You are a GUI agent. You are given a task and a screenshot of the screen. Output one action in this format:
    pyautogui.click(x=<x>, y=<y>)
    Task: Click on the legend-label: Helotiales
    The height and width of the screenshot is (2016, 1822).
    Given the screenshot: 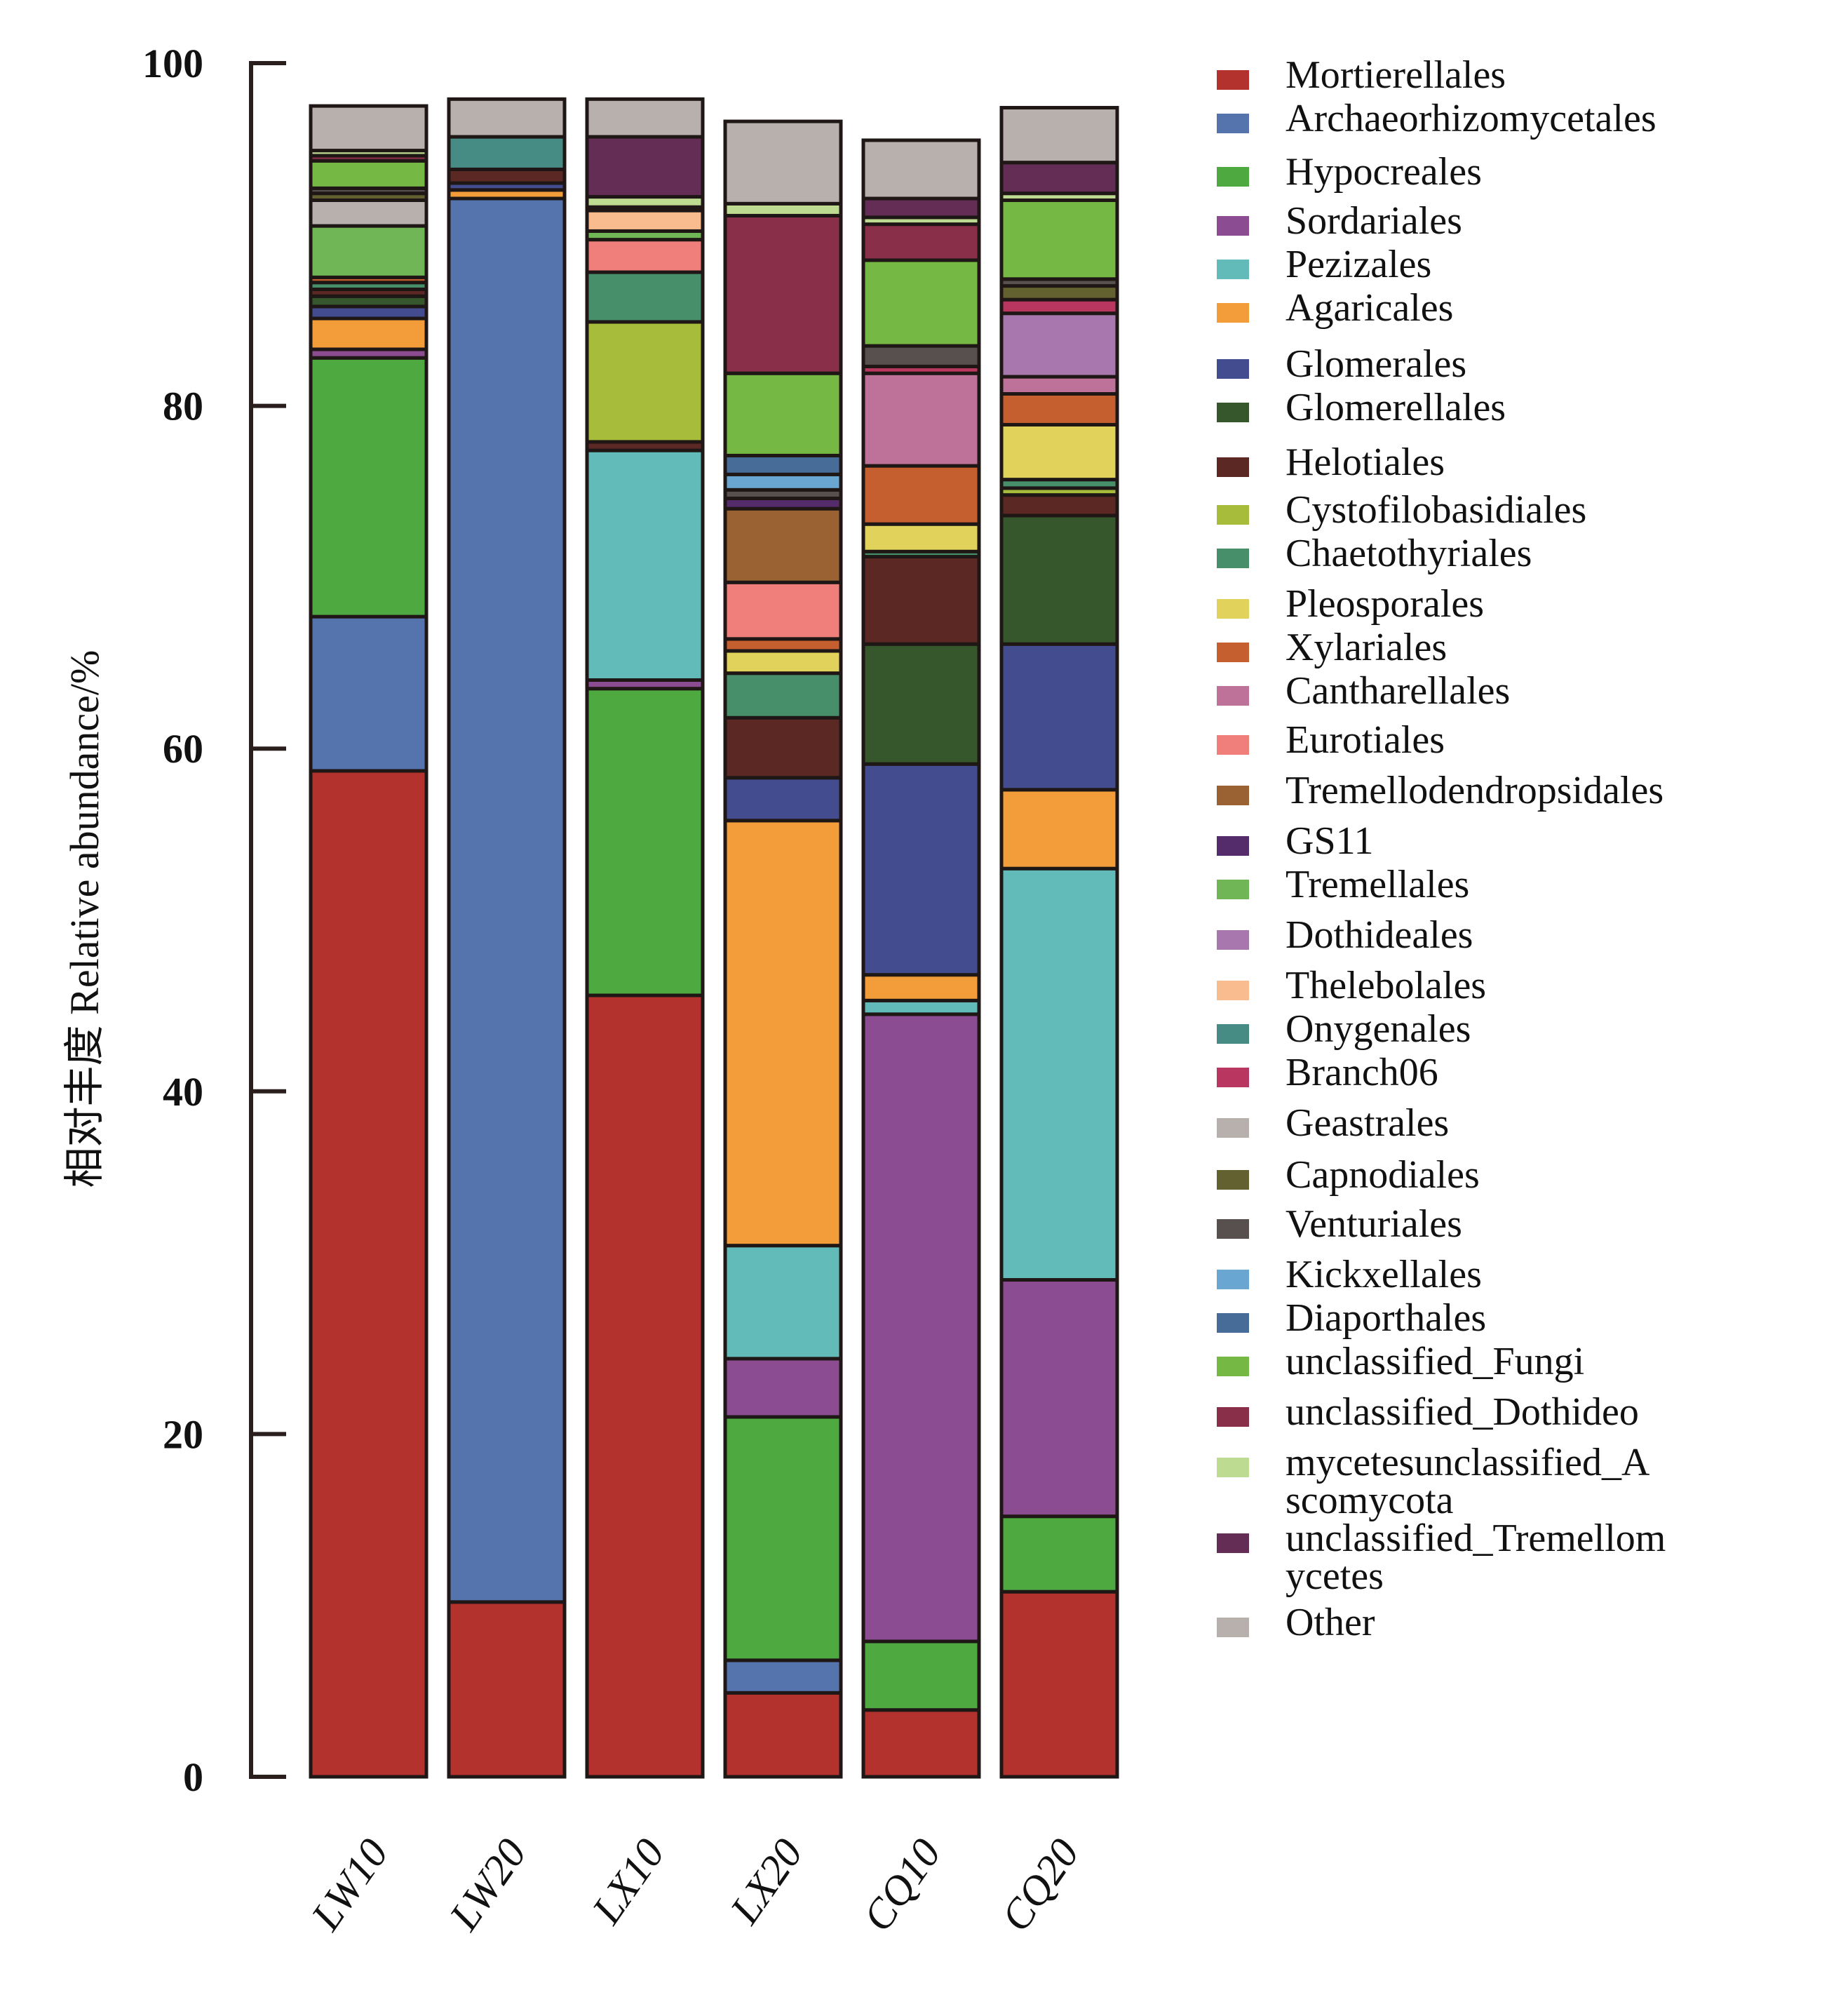 What is the action you would take?
    pyautogui.click(x=1365, y=462)
    